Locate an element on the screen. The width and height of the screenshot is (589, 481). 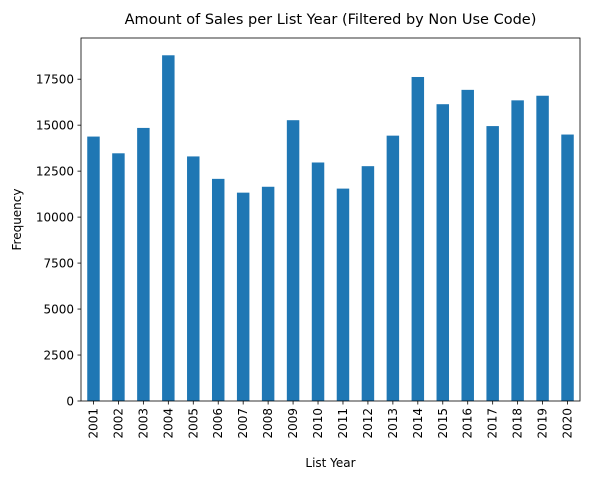
x-tick-label-2018: 2018 is located at coordinates (518, 423).